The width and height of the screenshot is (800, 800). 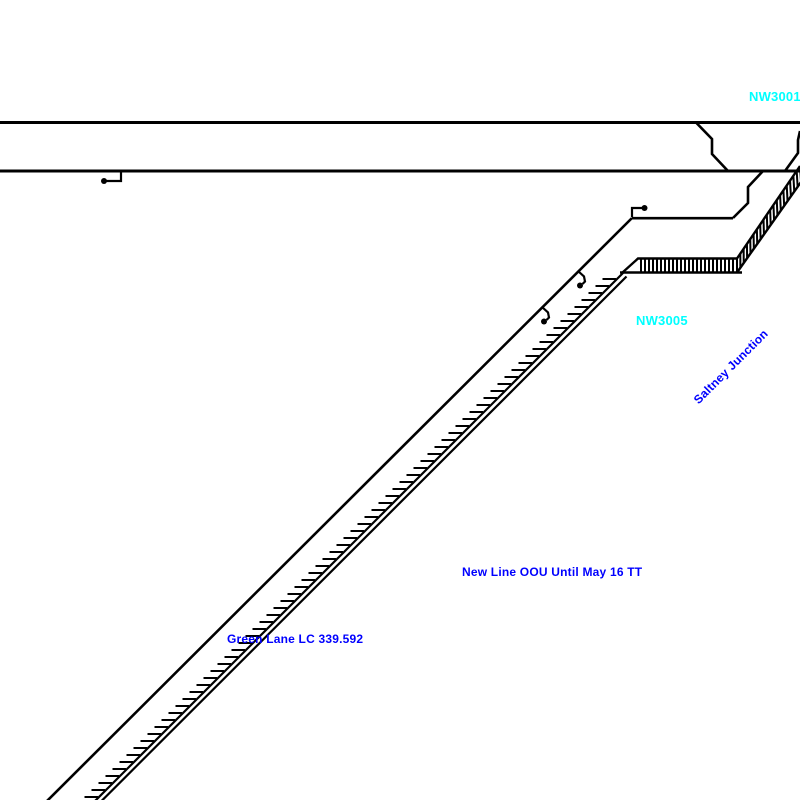 What do you see at coordinates (748, 194) in the screenshot?
I see `branch-connector` at bounding box center [748, 194].